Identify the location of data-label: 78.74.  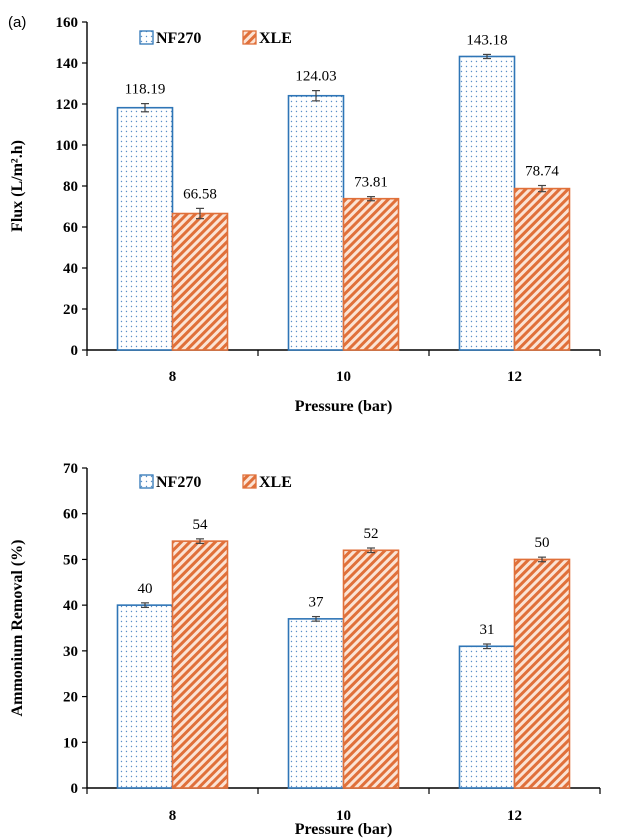
(542, 172).